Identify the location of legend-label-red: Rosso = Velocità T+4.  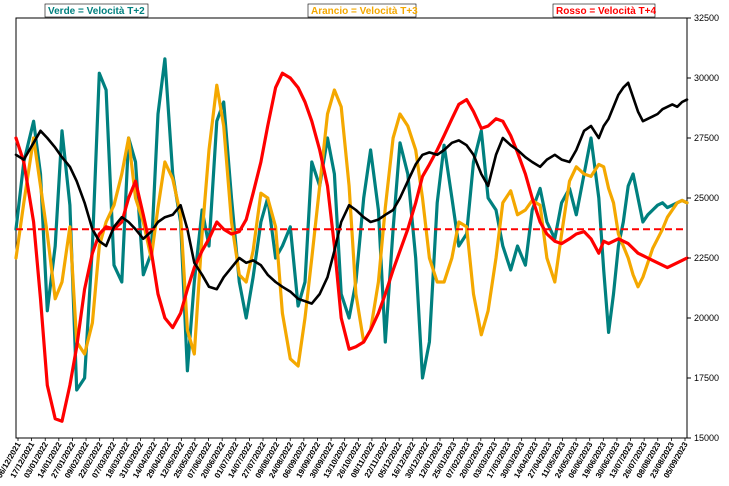
(606, 11).